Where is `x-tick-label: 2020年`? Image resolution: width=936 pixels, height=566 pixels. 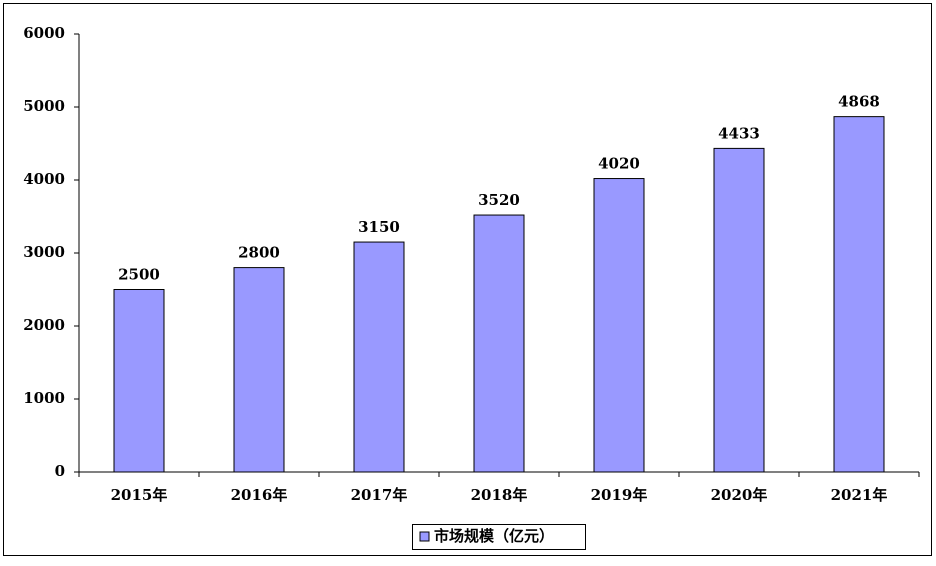
x-tick-label: 2020年 is located at coordinates (739, 495).